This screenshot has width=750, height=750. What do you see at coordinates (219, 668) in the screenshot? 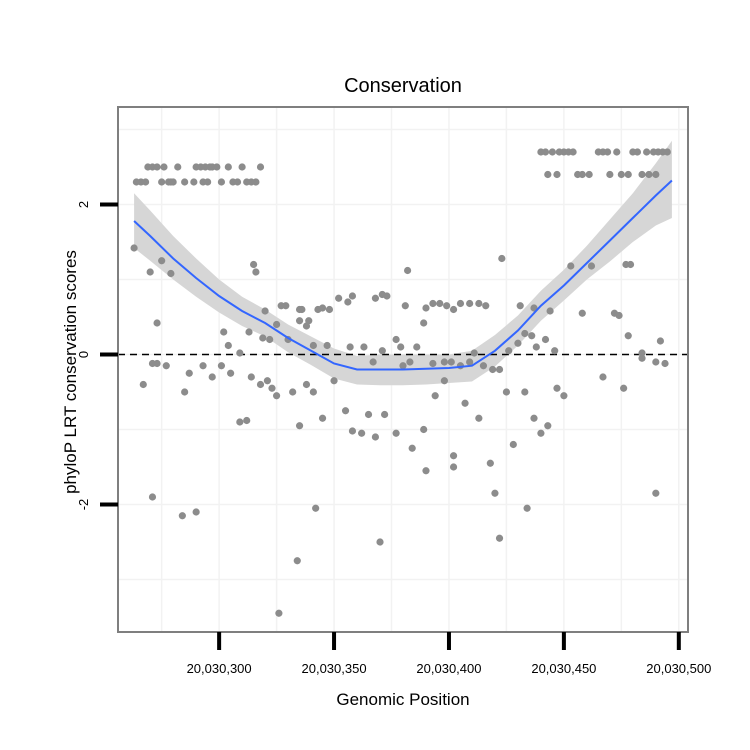
I see `x-tick-label: 20,030,300` at bounding box center [219, 668].